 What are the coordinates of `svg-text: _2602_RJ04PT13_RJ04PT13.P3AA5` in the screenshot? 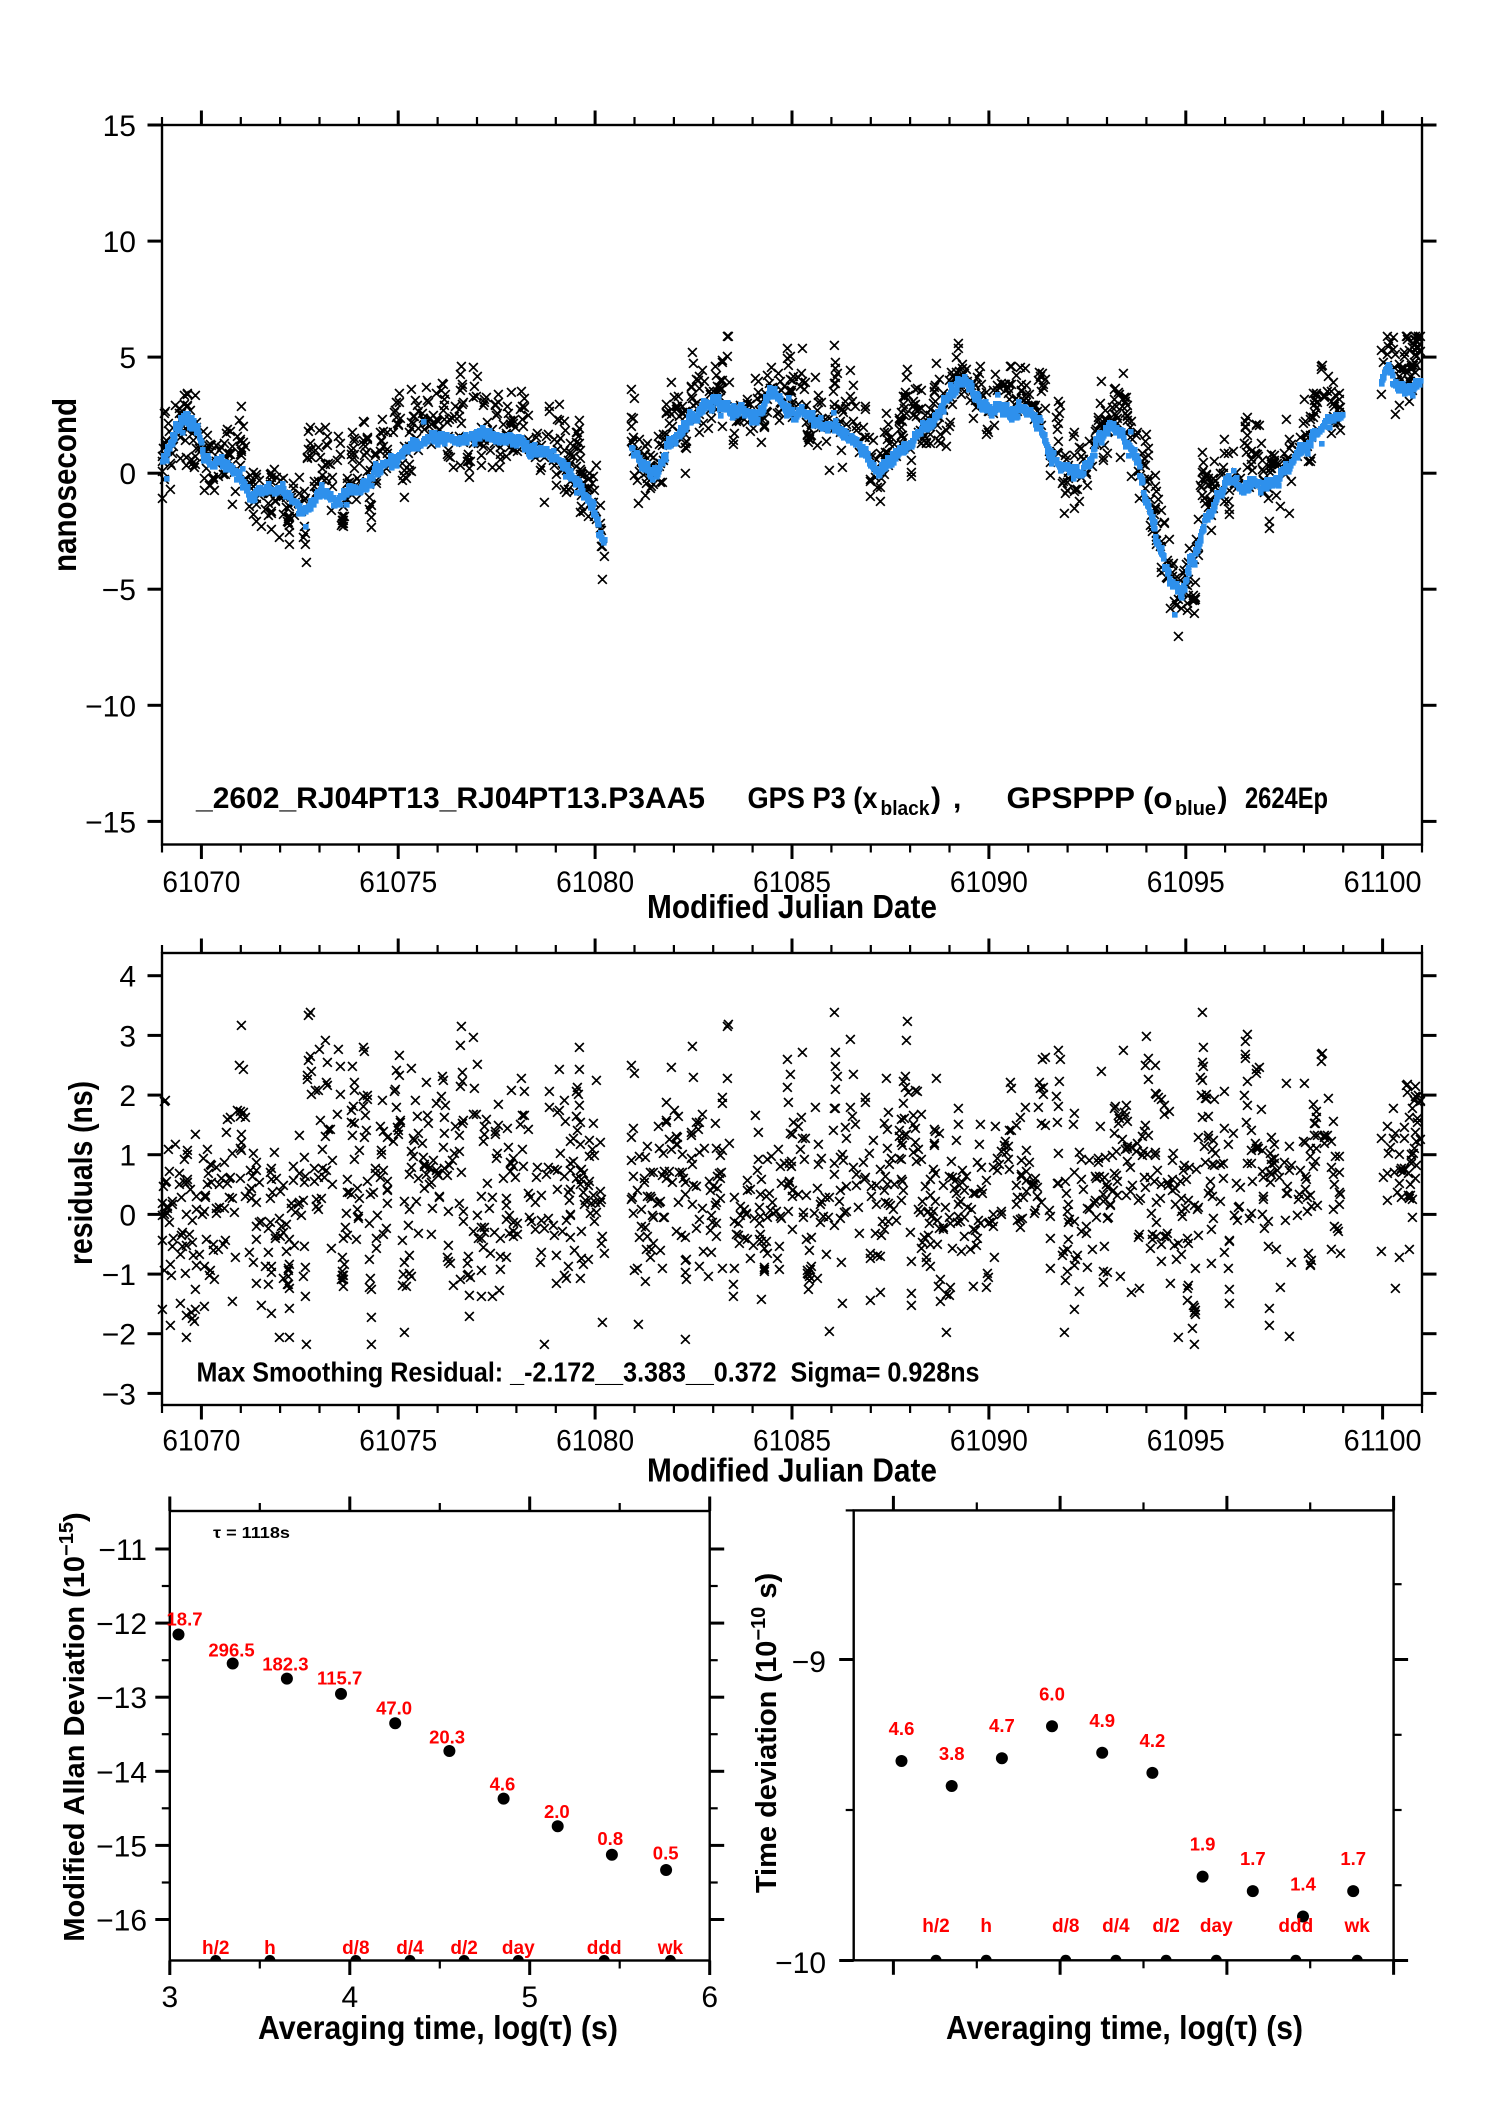 It's located at (450, 798).